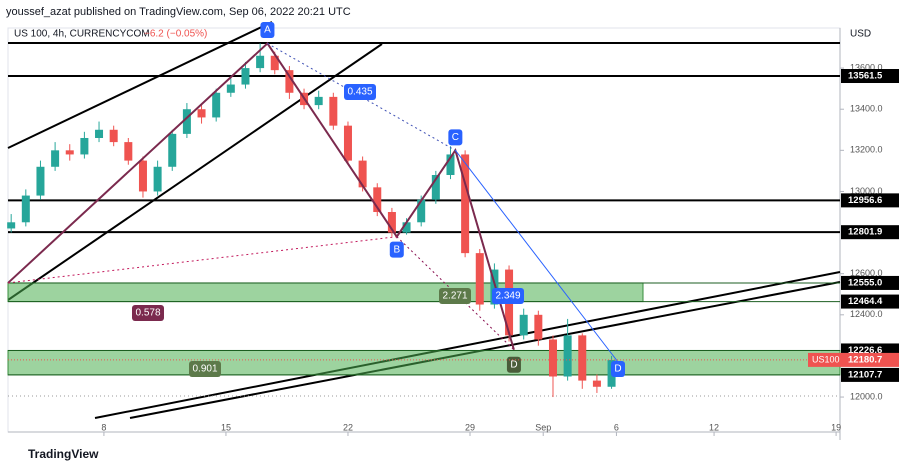 Image resolution: width=900 pixels, height=475 pixels. What do you see at coordinates (470, 427) in the screenshot?
I see `x-tick-label: 29` at bounding box center [470, 427].